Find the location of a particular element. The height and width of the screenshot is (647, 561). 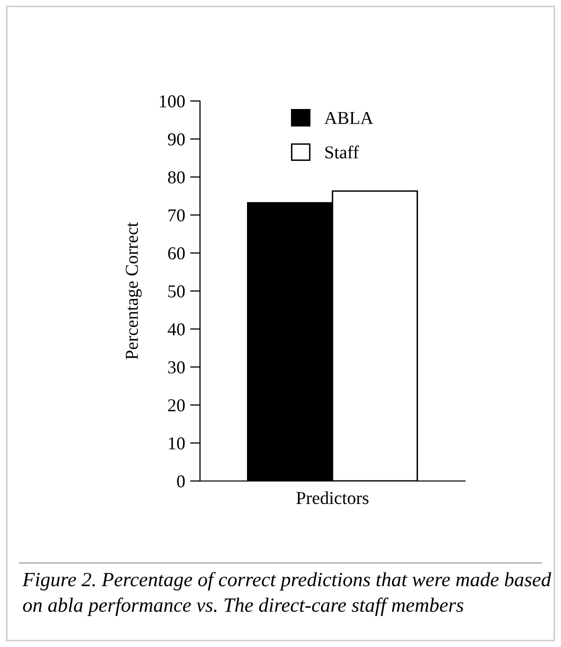

y-axis-title: Percentage Correct is located at coordinates (134, 291).